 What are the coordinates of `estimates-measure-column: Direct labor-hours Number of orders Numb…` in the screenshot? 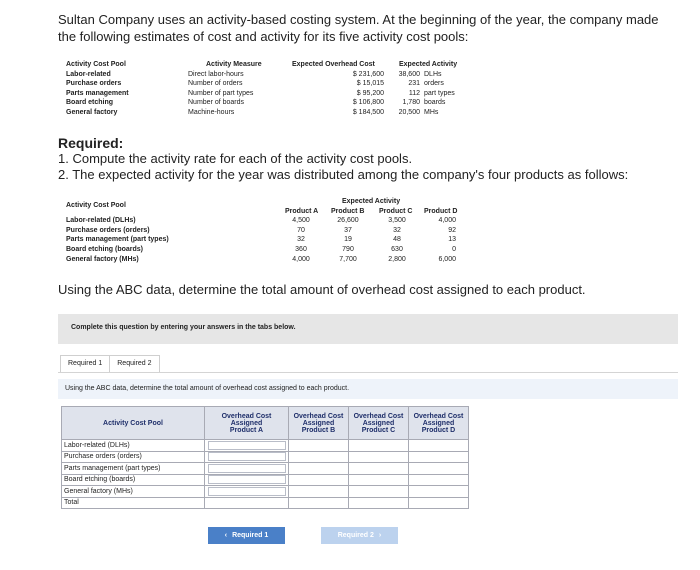 It's located at (220, 94).